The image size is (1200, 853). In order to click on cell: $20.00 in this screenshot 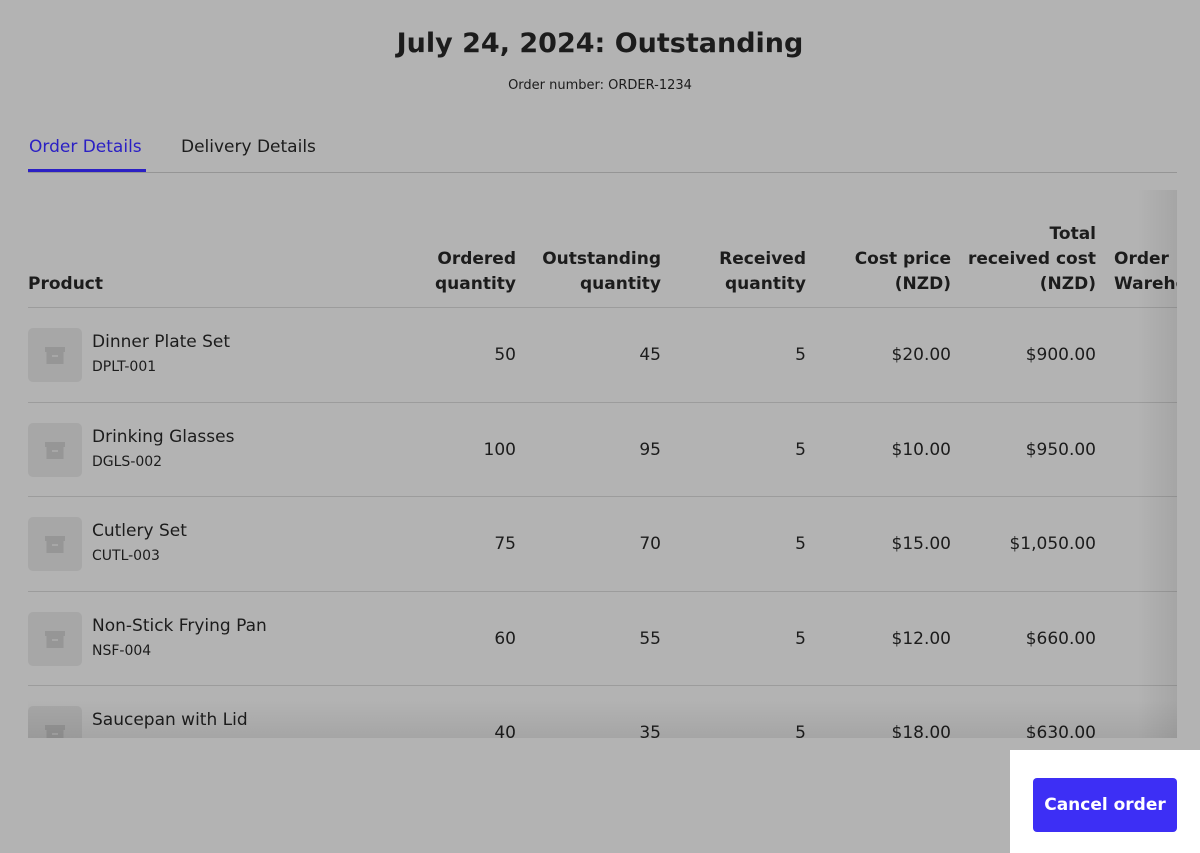, I will do `click(921, 355)`.